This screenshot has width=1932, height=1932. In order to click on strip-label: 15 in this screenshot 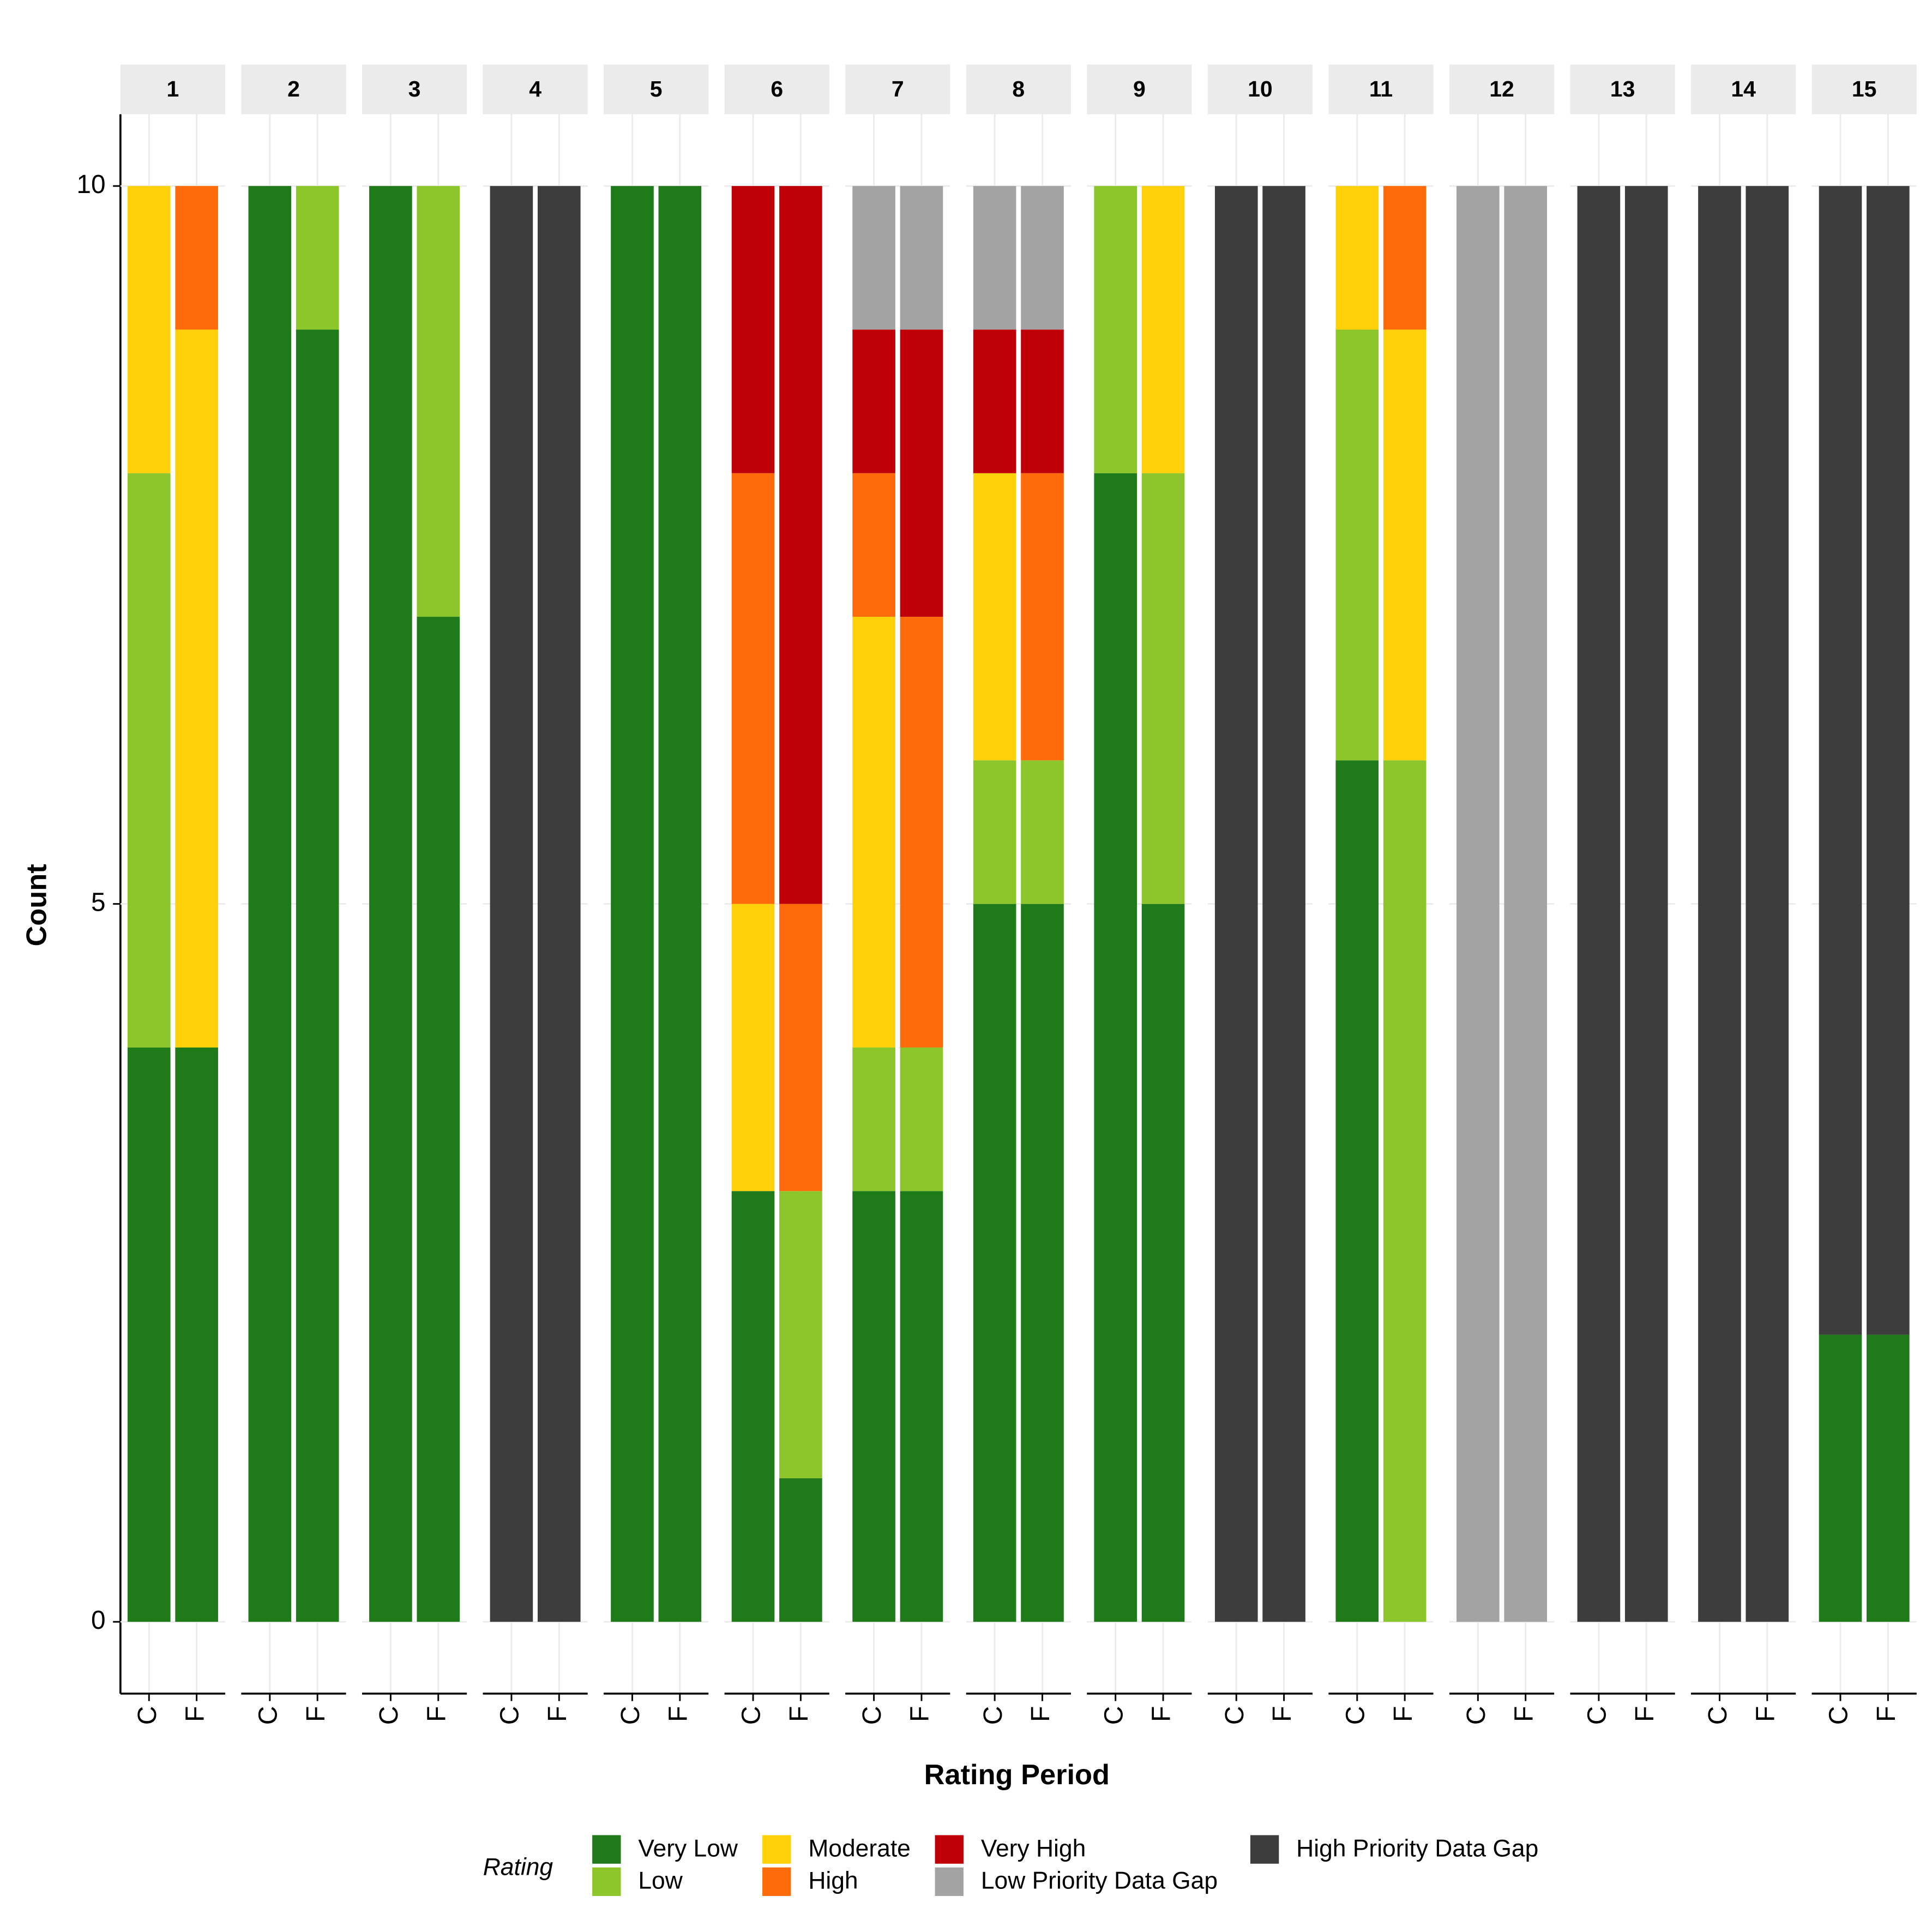, I will do `click(1864, 88)`.